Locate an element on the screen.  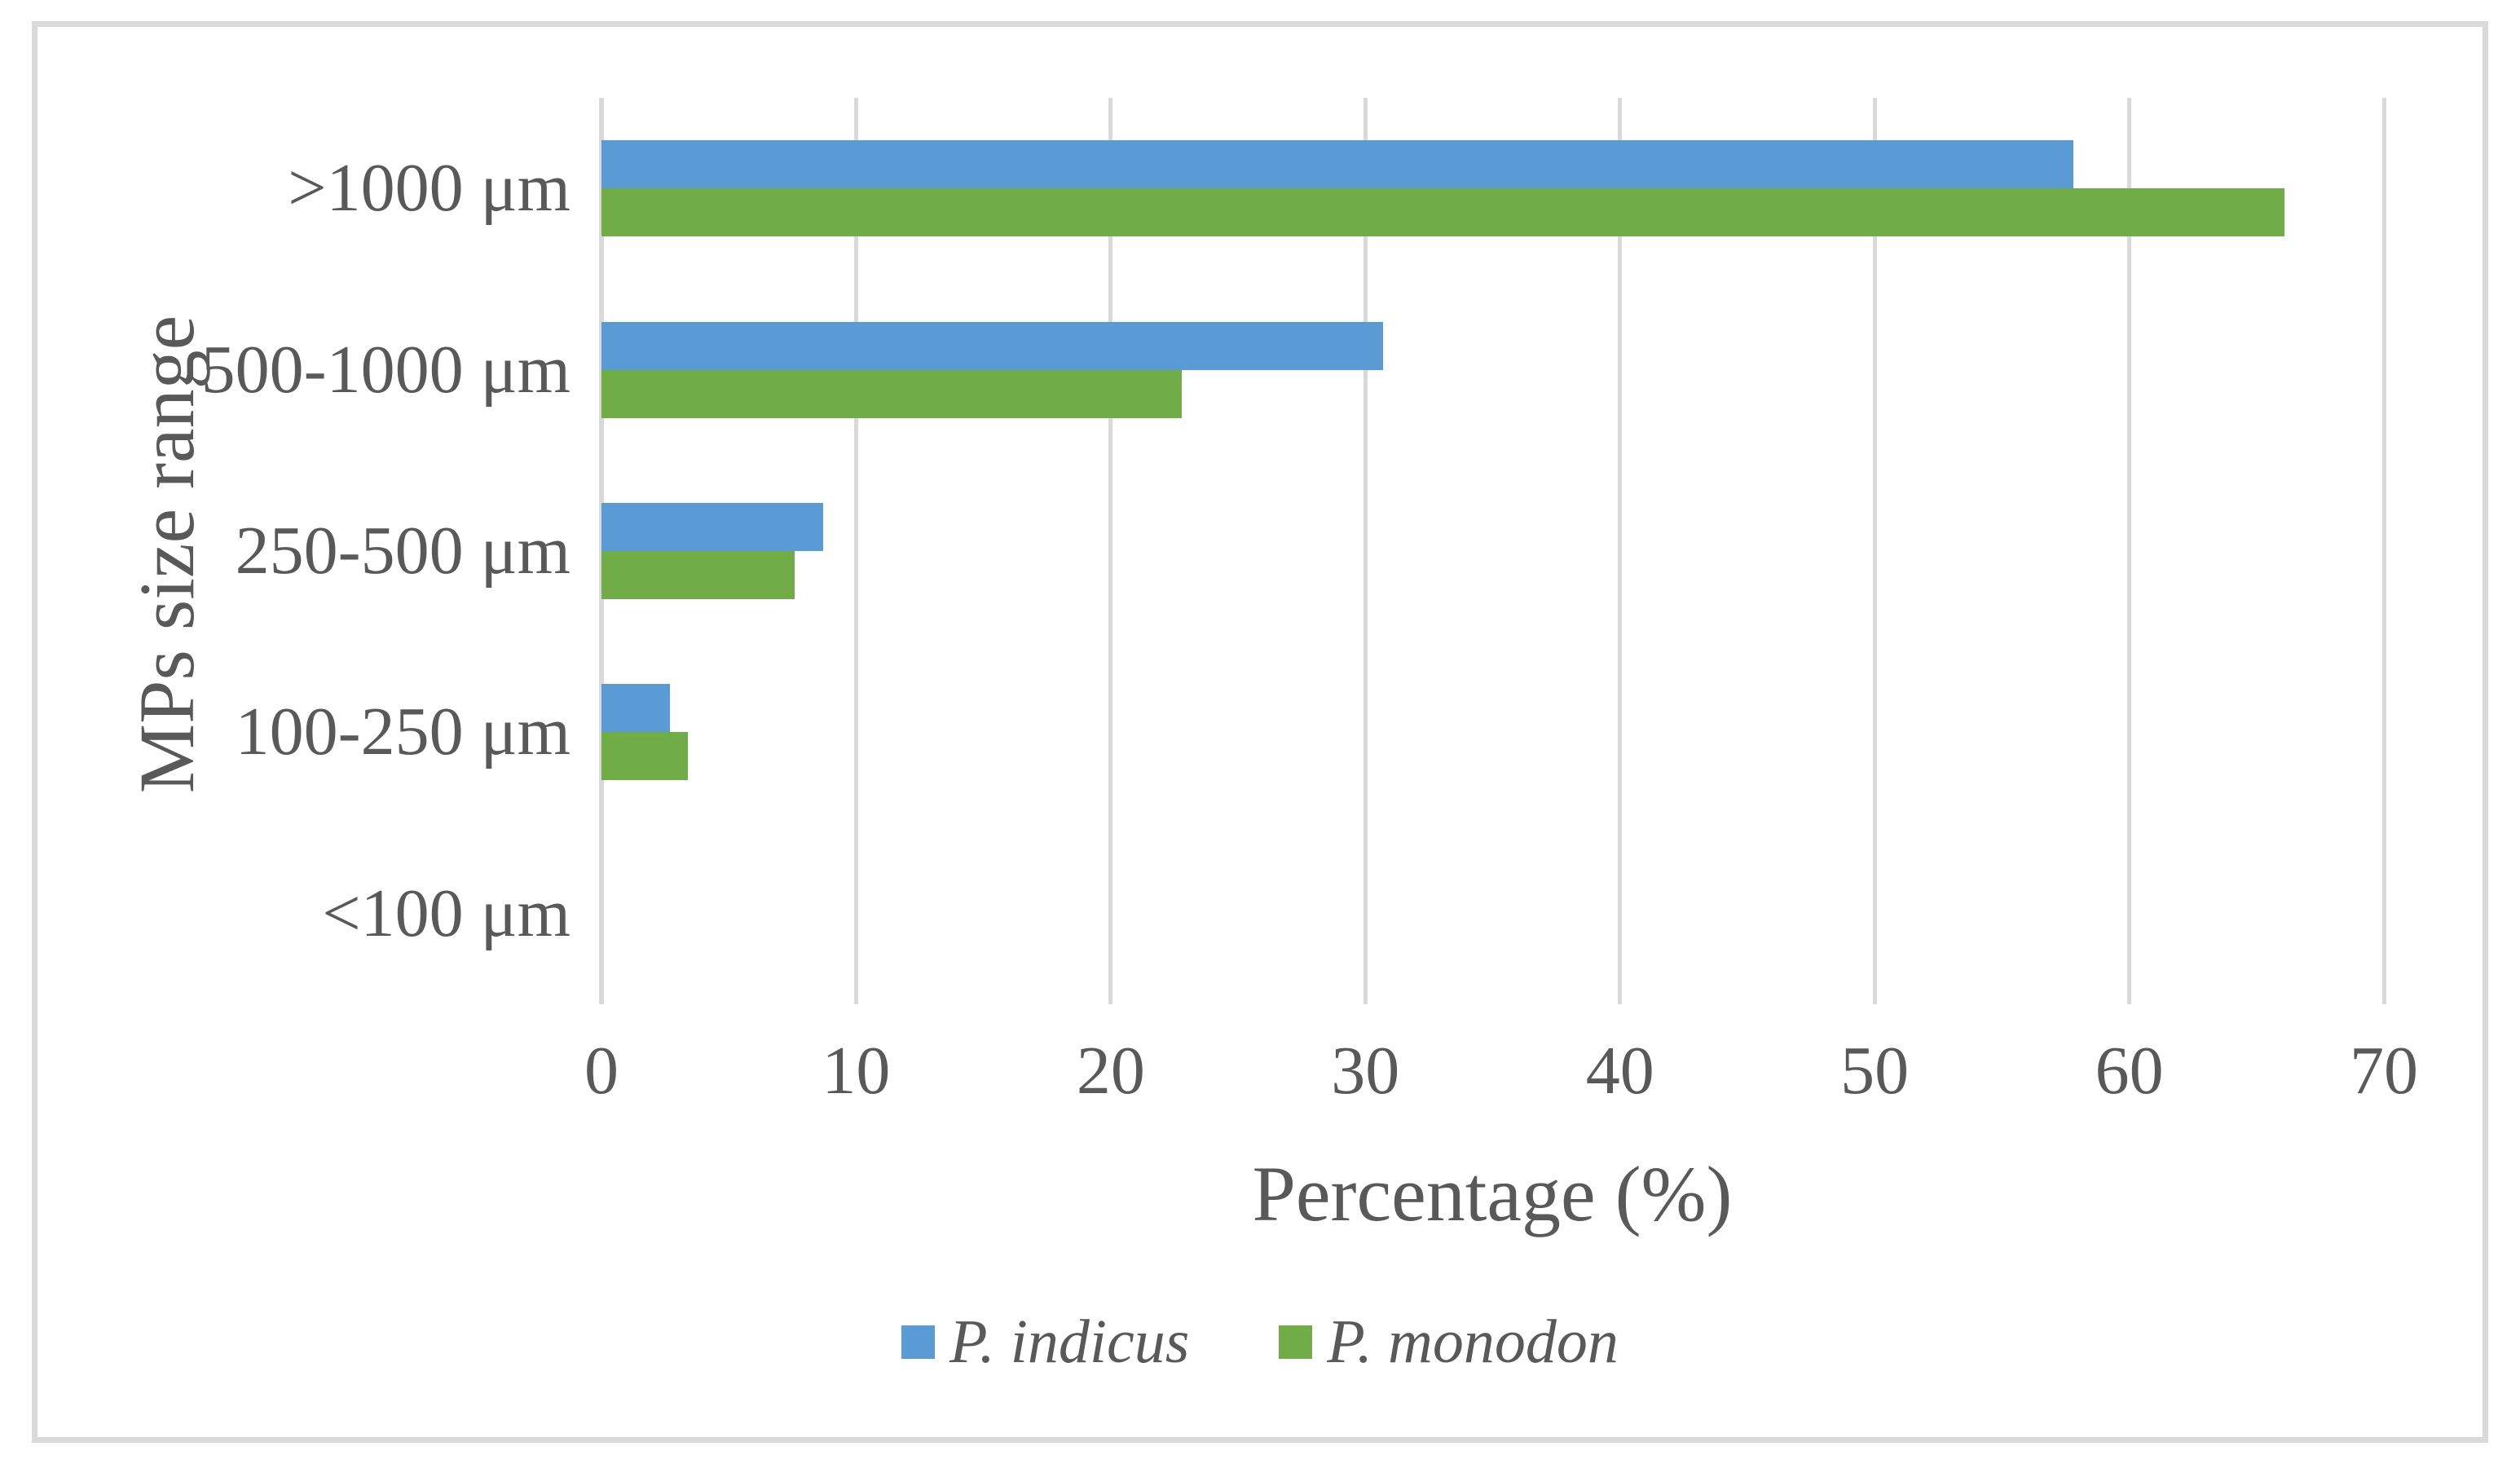
category-label: 100-250 μm is located at coordinates (403, 732).